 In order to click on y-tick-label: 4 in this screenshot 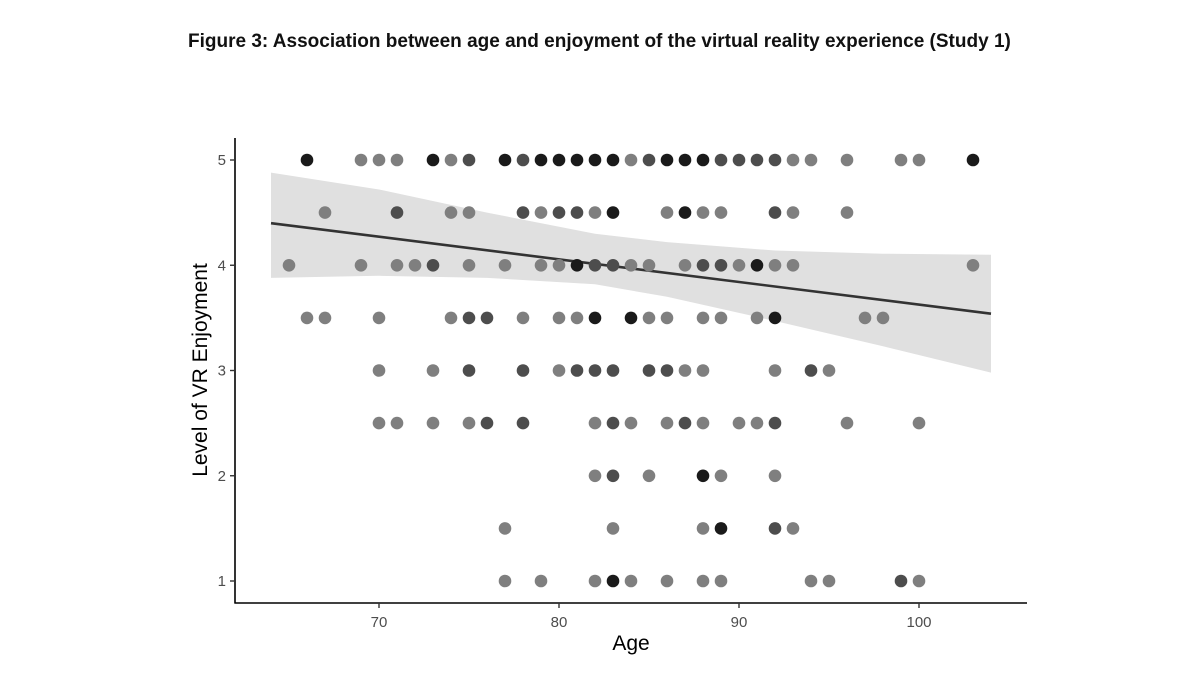, I will do `click(222, 265)`.